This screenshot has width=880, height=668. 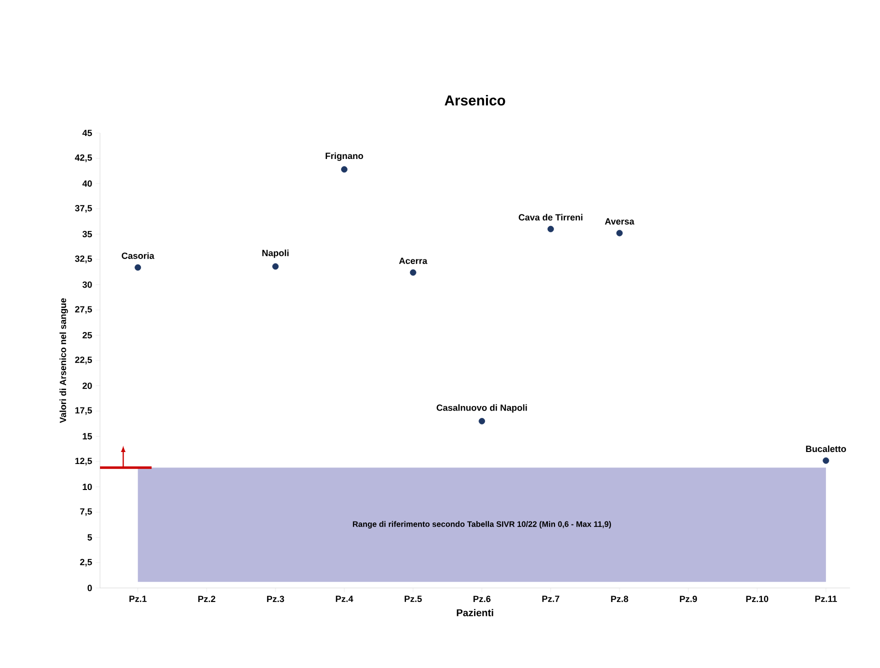 What do you see at coordinates (87, 133) in the screenshot?
I see `y-tick-label: 45` at bounding box center [87, 133].